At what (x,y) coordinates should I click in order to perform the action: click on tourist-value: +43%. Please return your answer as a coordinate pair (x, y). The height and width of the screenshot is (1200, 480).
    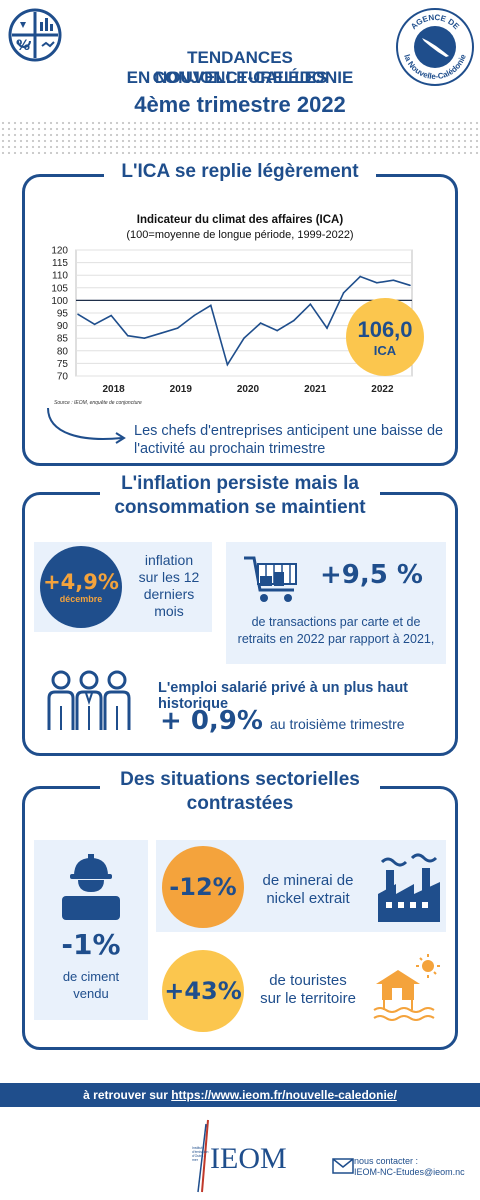
    Looking at the image, I should click on (203, 991).